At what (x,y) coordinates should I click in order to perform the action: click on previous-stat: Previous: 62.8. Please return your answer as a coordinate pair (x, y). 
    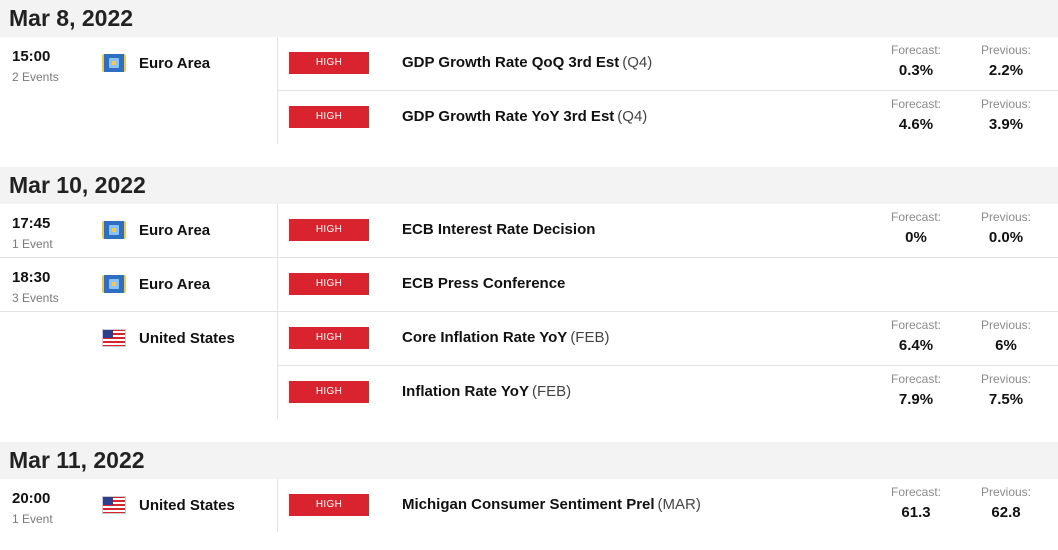
    Looking at the image, I should click on (1006, 503).